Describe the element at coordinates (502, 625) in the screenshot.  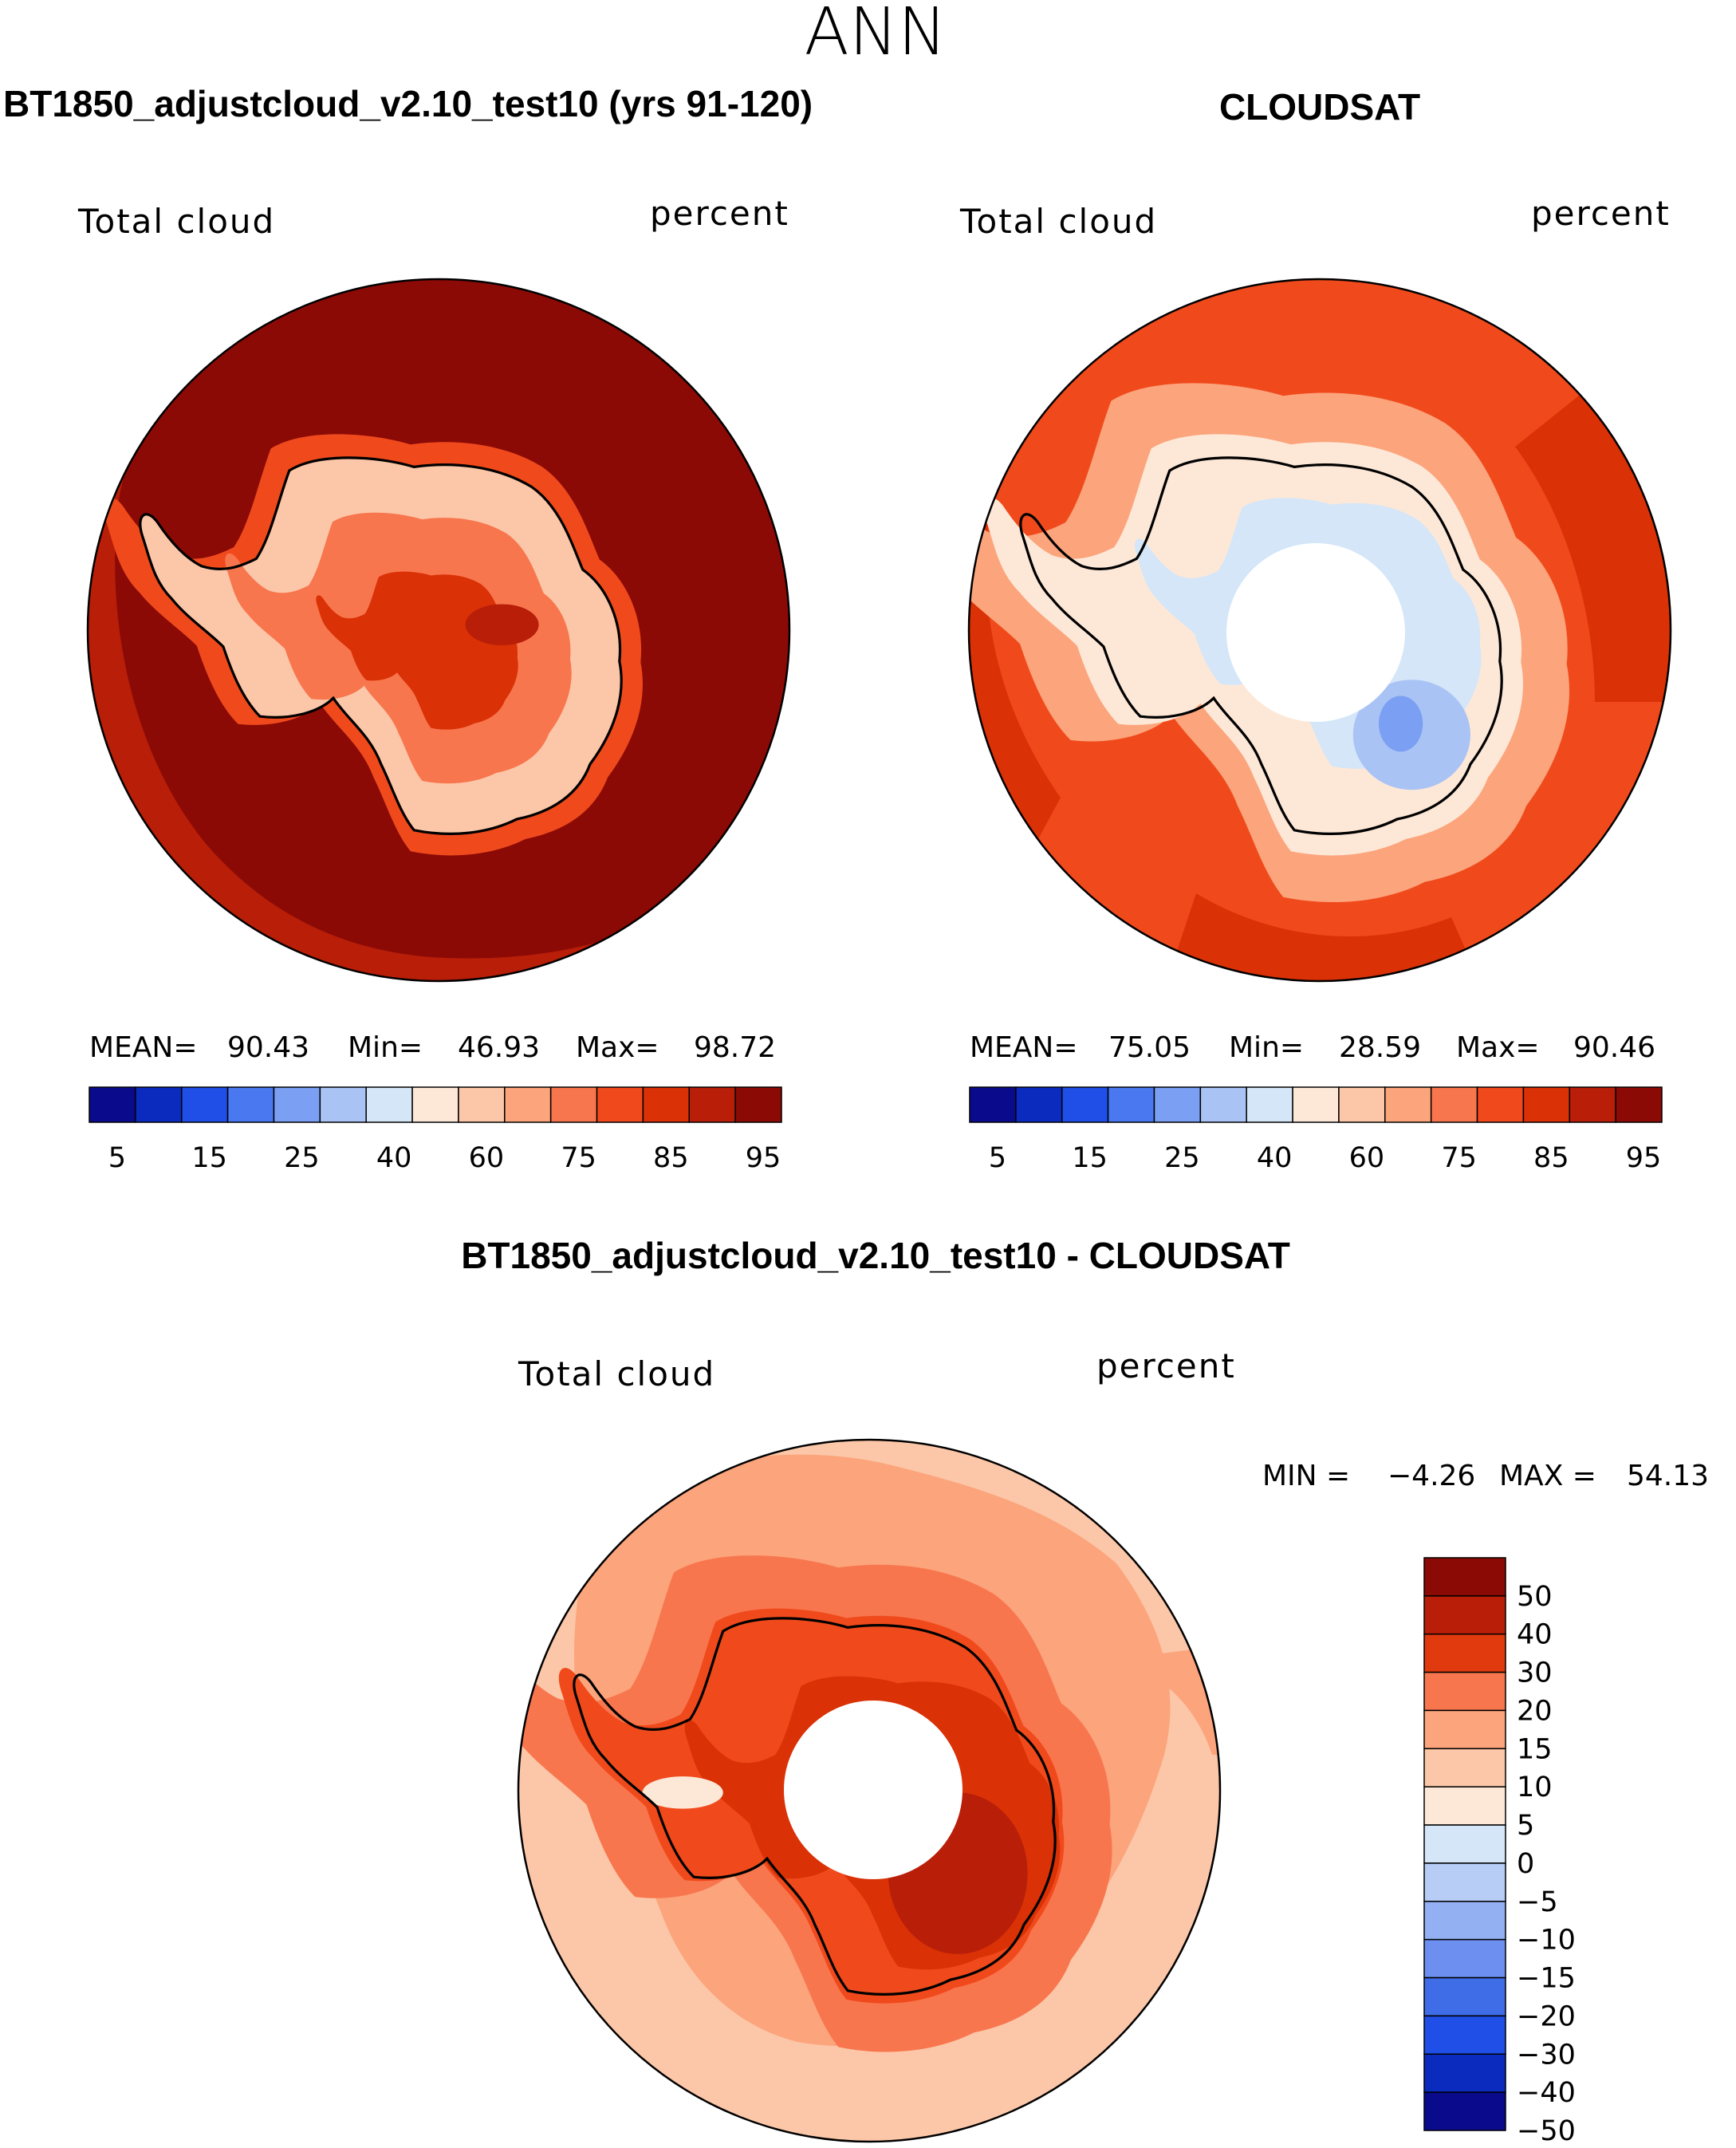
I see `map-model-spot` at that location.